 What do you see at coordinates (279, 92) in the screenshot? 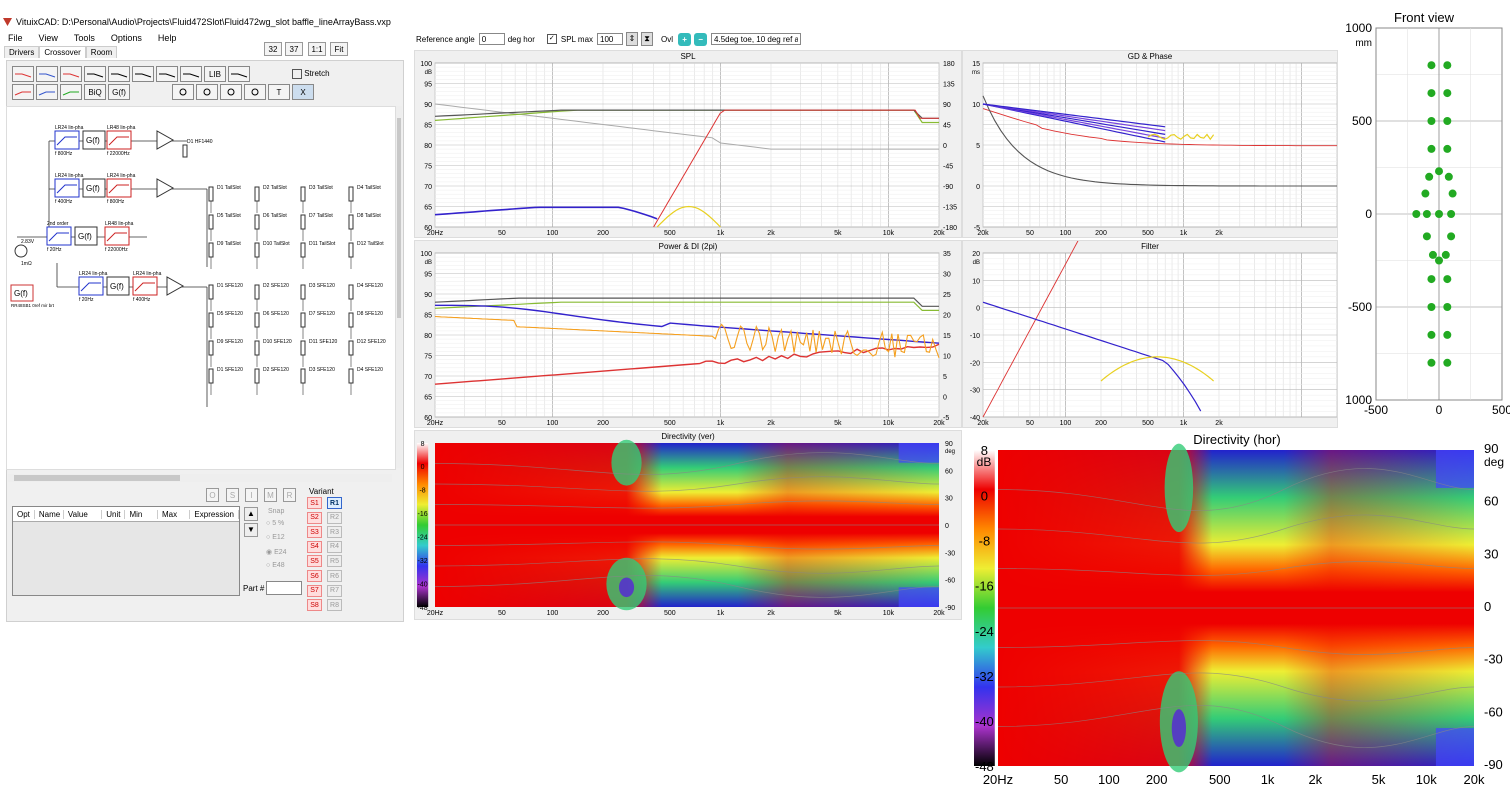
I see `tool-t-button: T` at bounding box center [279, 92].